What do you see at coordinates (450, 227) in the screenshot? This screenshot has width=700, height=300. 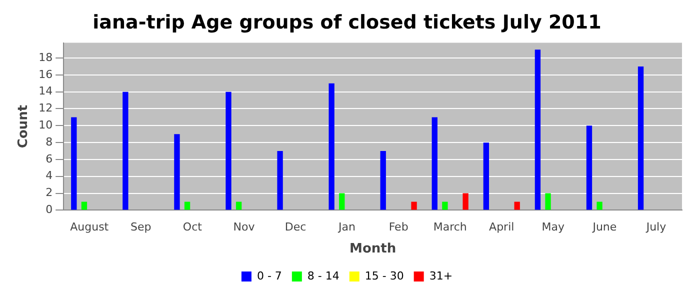 I see `x-tick-label: March` at bounding box center [450, 227].